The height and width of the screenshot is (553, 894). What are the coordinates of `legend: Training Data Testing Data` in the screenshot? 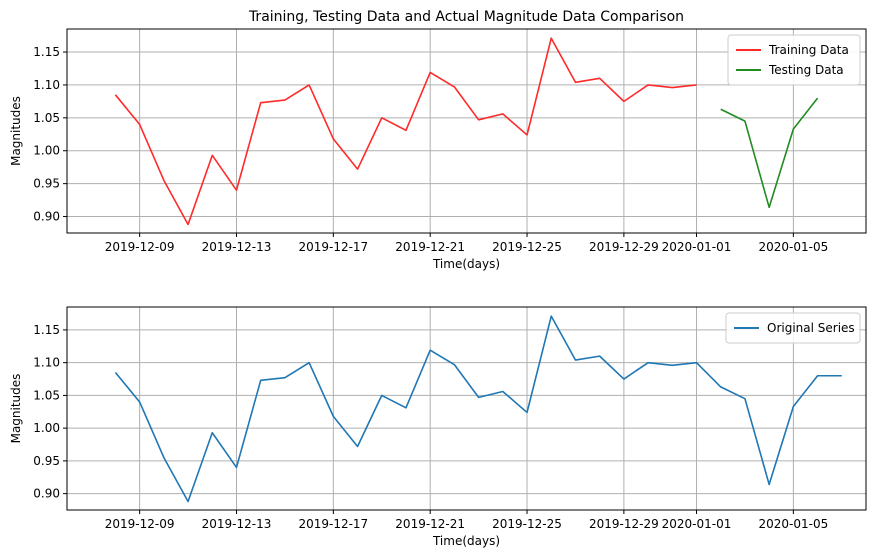 It's located at (794, 60).